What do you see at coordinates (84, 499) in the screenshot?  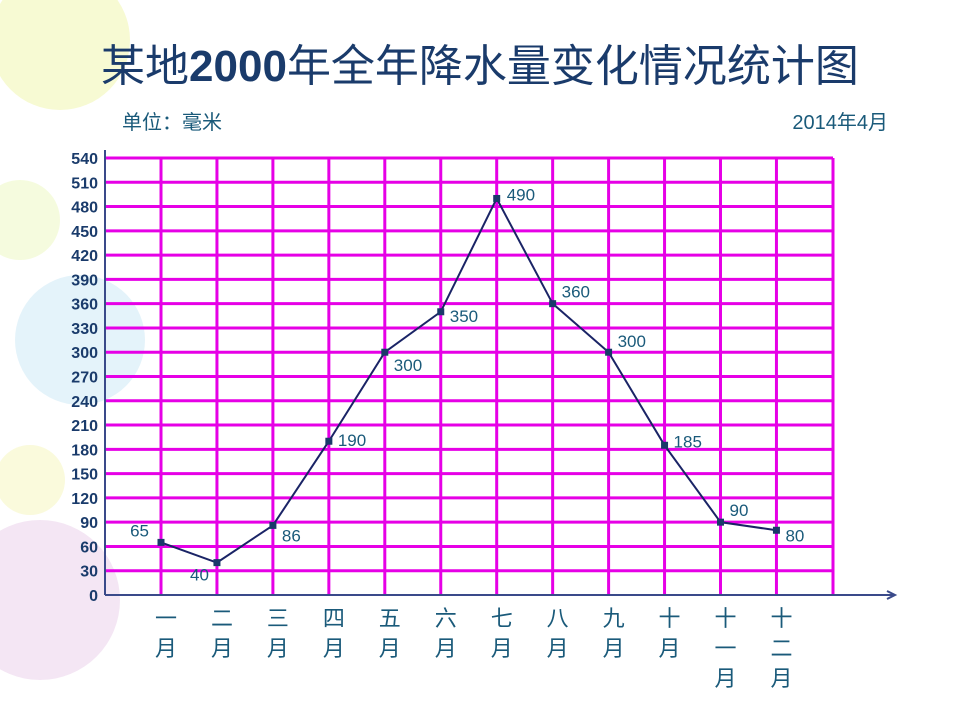 I see `y-tick-label: 120` at bounding box center [84, 499].